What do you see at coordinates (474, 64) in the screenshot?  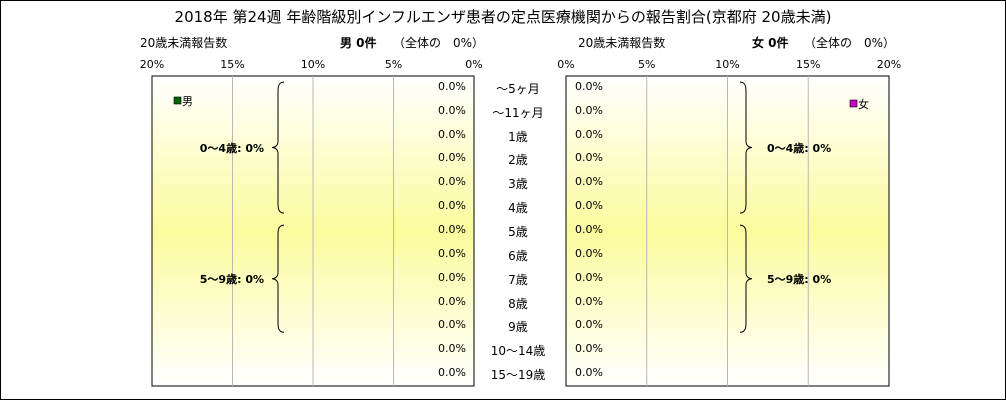 I see `male-x-tick-label: 0%` at bounding box center [474, 64].